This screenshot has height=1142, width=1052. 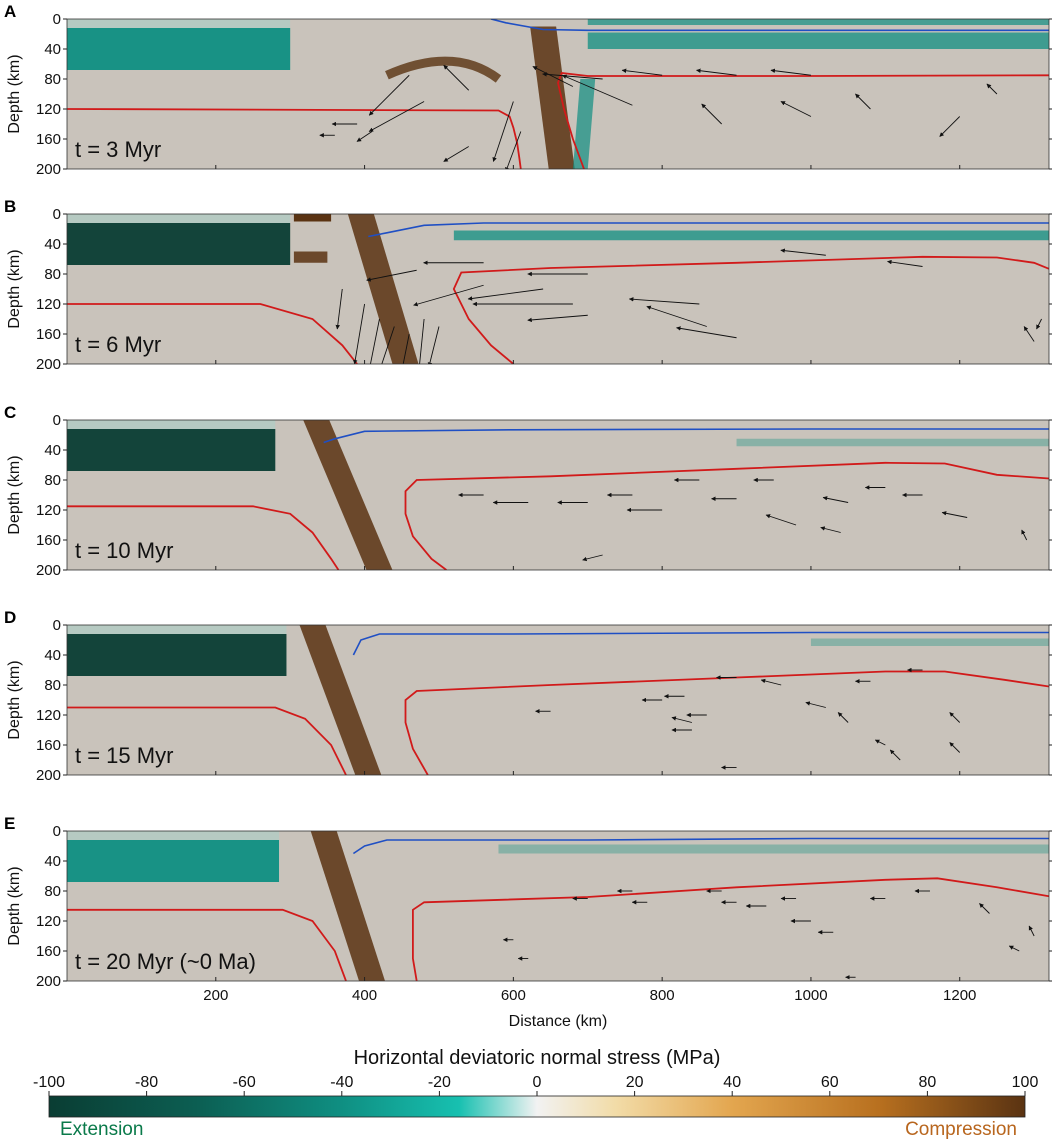 I want to click on colorbar-tick-label: -100, so click(x=49, y=1082).